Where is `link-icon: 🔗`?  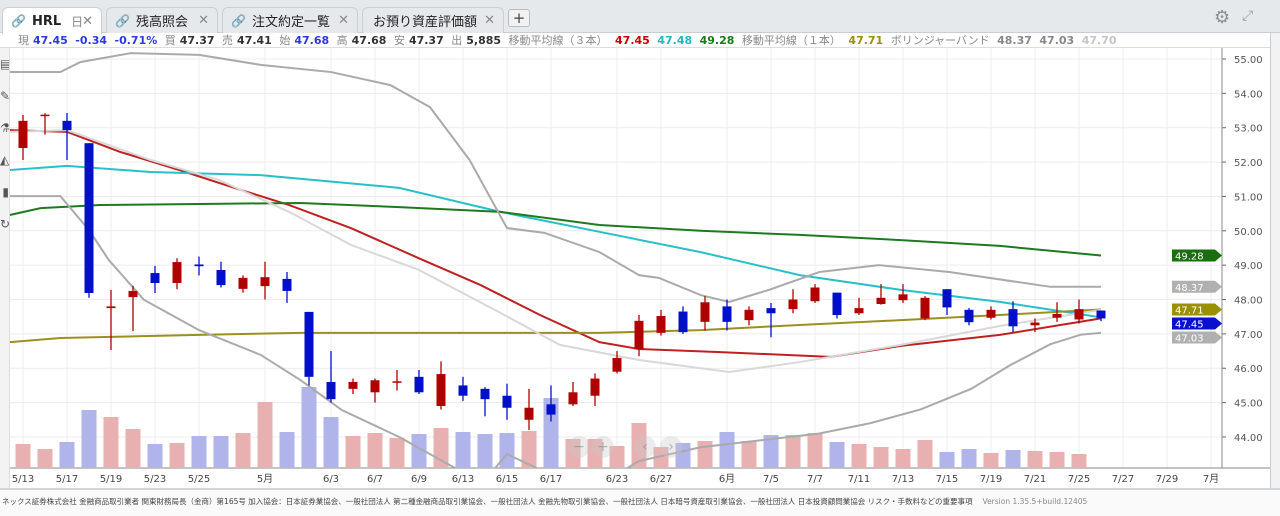
link-icon: 🔗 is located at coordinates (18, 21).